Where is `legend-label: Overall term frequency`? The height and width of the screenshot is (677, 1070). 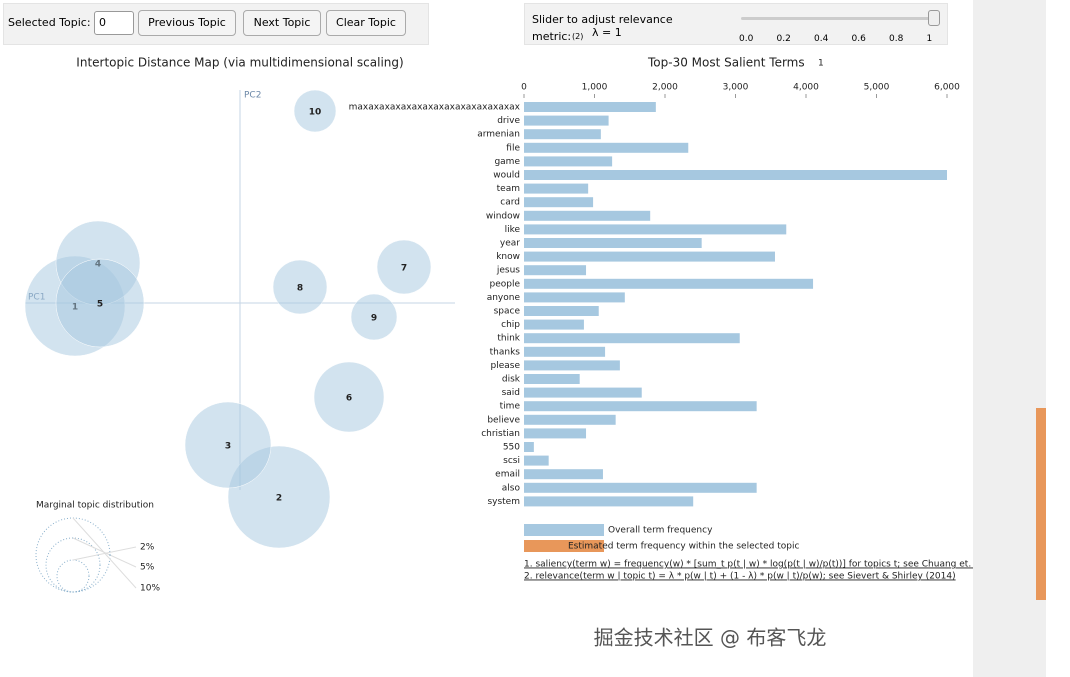
legend-label: Overall term frequency is located at coordinates (660, 531).